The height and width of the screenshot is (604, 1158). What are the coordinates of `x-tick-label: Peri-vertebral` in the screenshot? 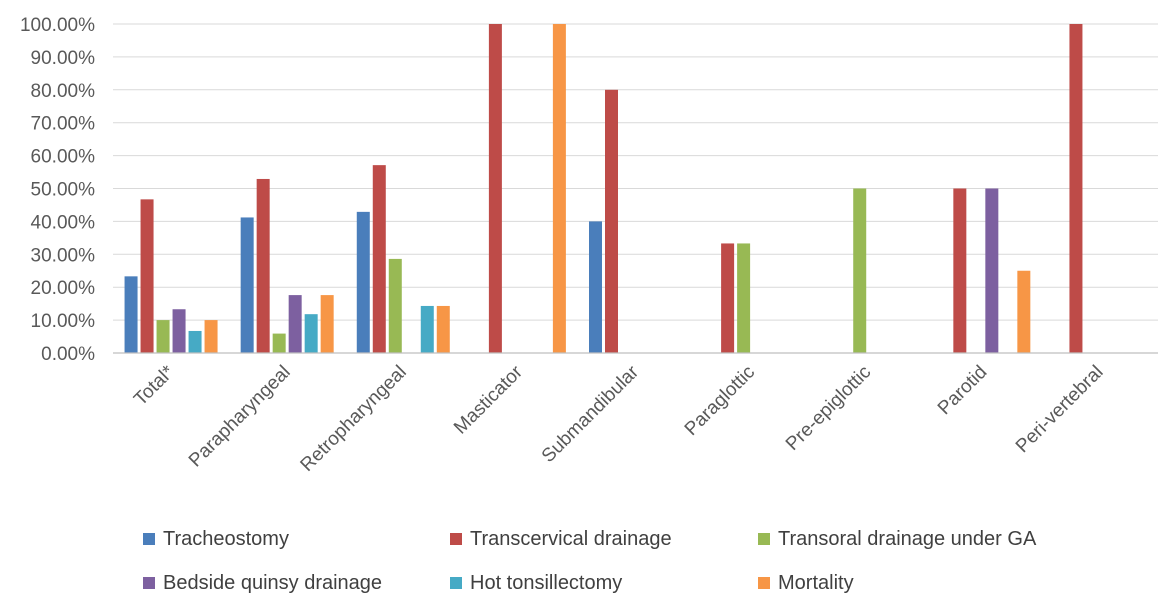 It's located at (1059, 409).